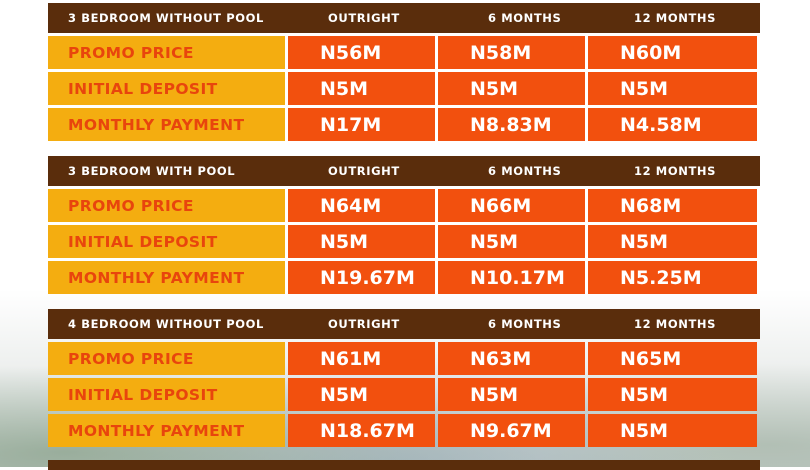 The image size is (810, 470). Describe the element at coordinates (672, 124) in the screenshot. I see `cell-12-months: N4.58M` at that location.